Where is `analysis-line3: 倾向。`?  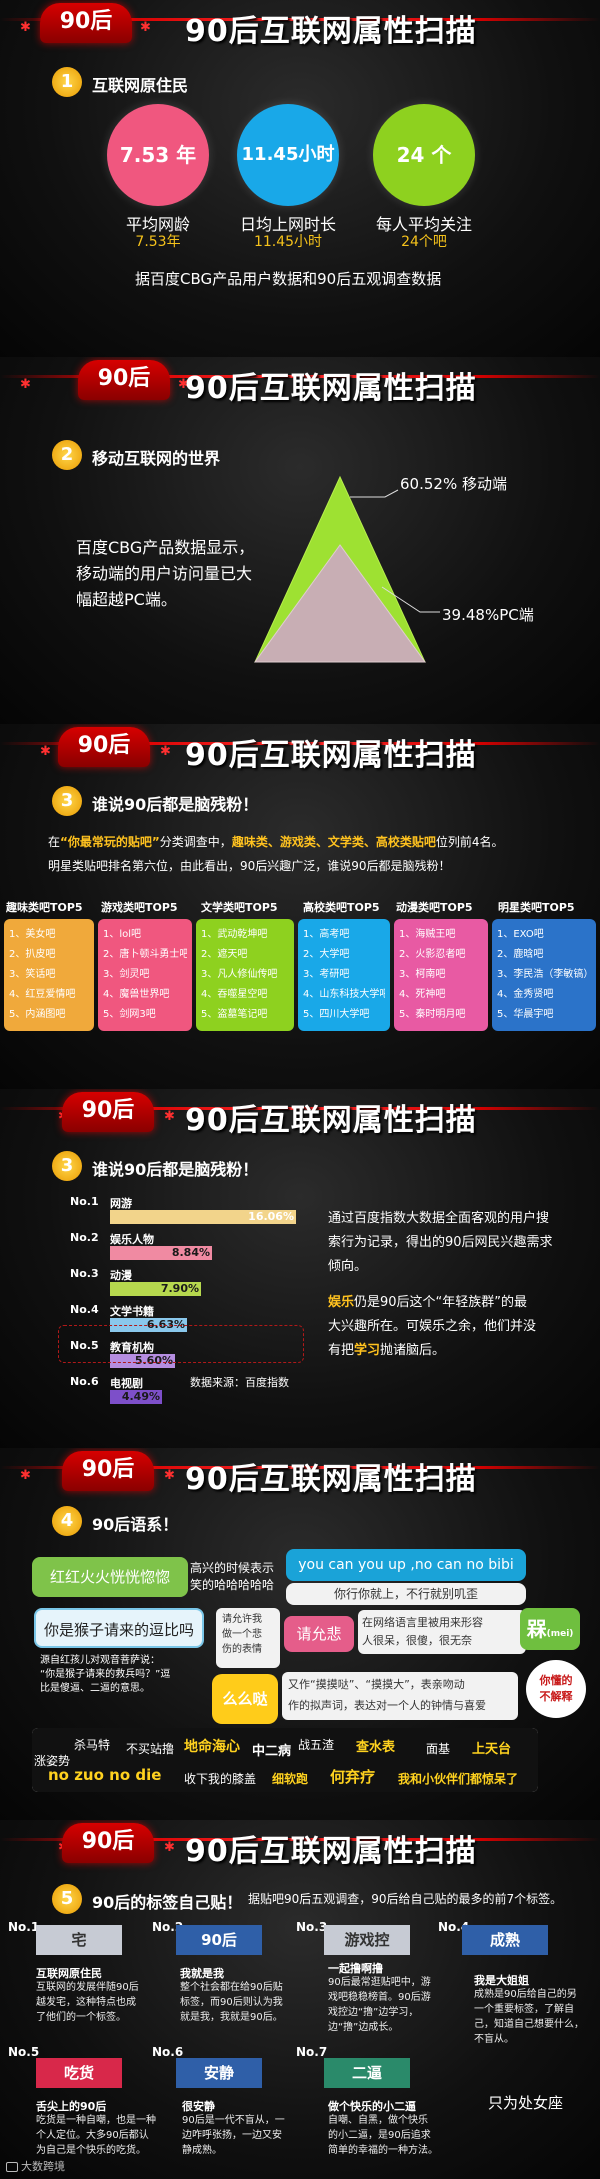
analysis-line3: 倾向。 is located at coordinates (348, 1266).